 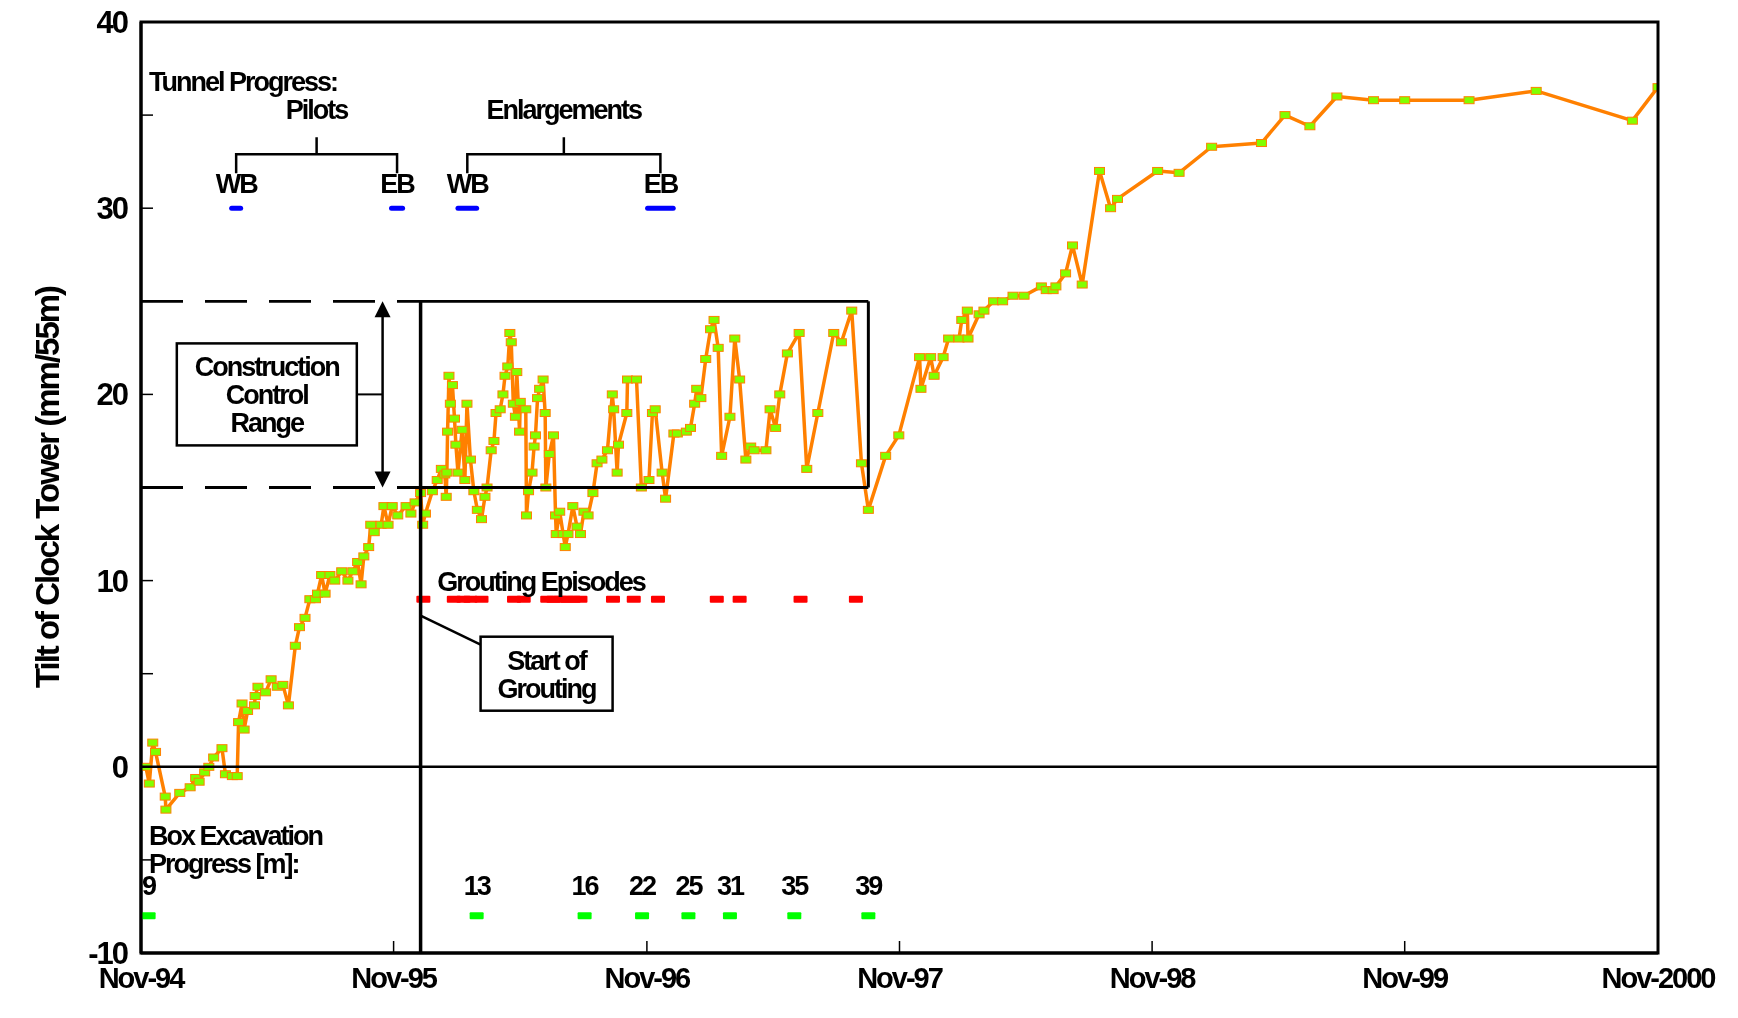 What do you see at coordinates (119, 767) in the screenshot?
I see `y-tick-label: 0` at bounding box center [119, 767].